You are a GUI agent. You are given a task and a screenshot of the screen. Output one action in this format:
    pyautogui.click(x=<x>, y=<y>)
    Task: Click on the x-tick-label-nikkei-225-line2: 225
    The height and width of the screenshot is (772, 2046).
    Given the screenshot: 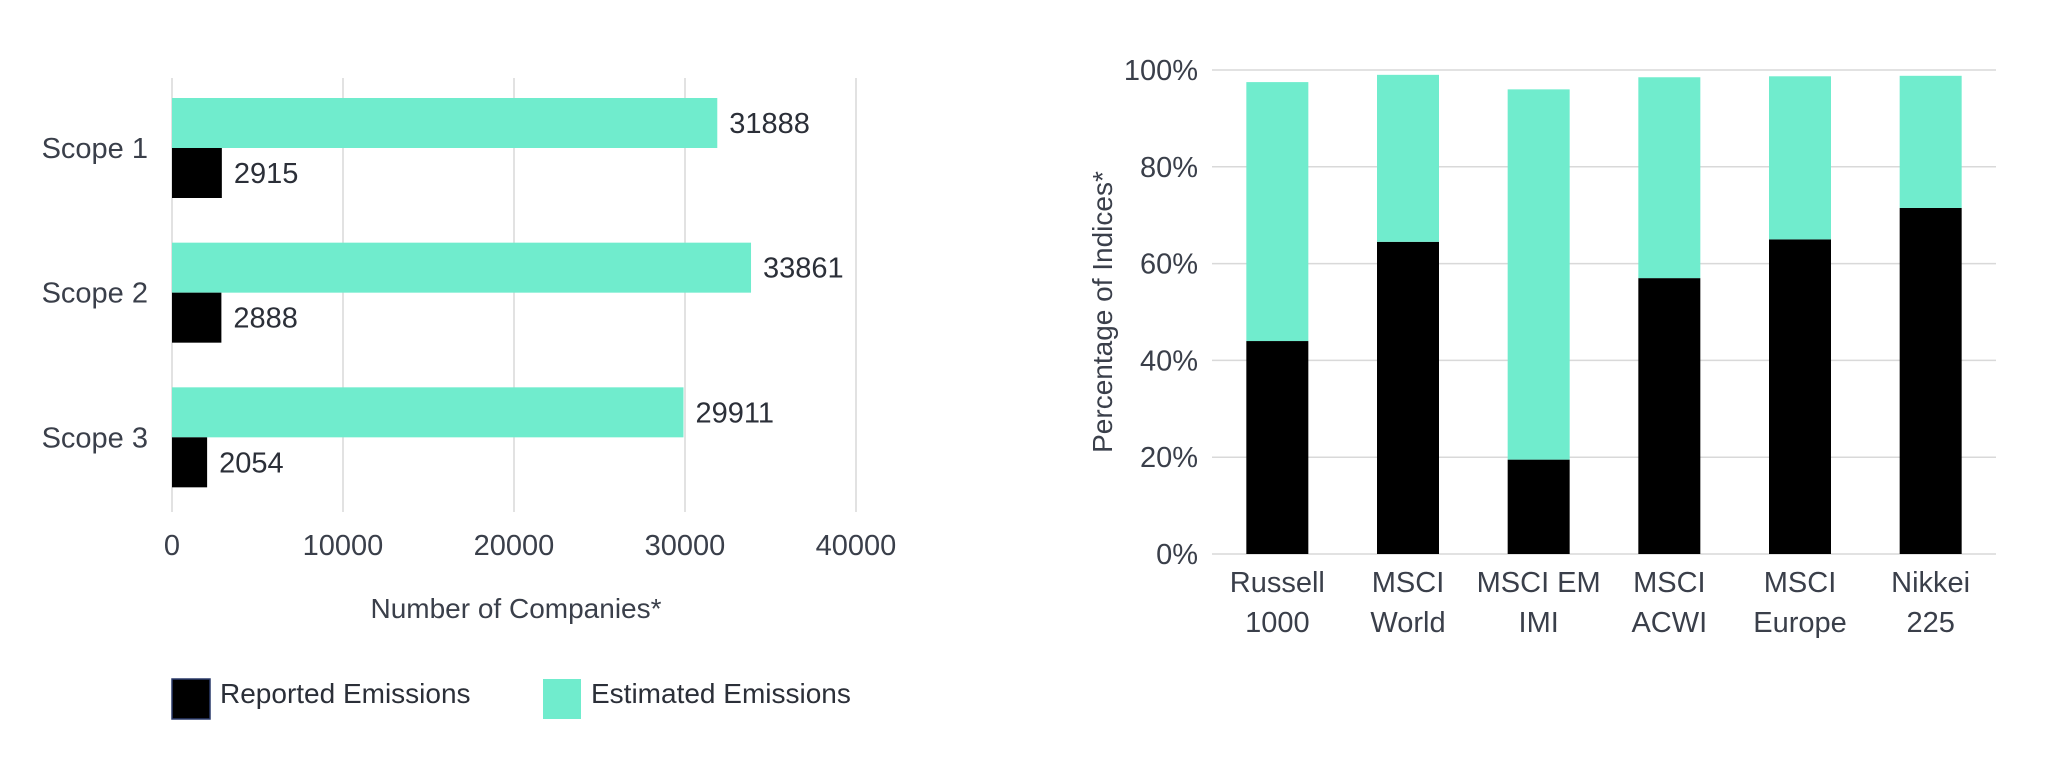 What is the action you would take?
    pyautogui.click(x=1930, y=623)
    